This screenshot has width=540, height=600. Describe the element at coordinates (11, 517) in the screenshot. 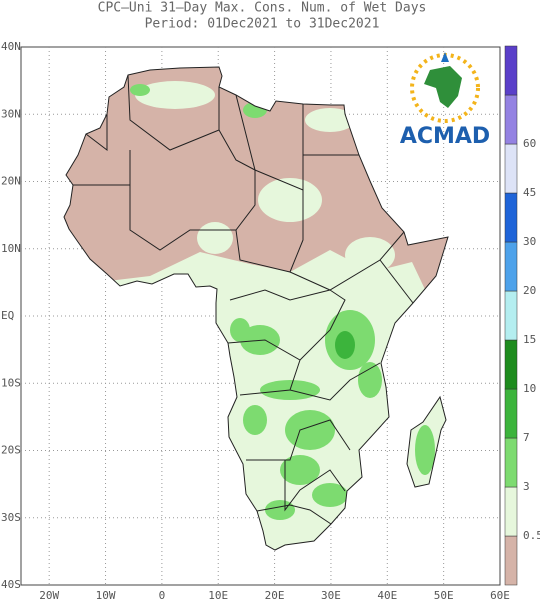

I see `lat-label: 30S` at that location.